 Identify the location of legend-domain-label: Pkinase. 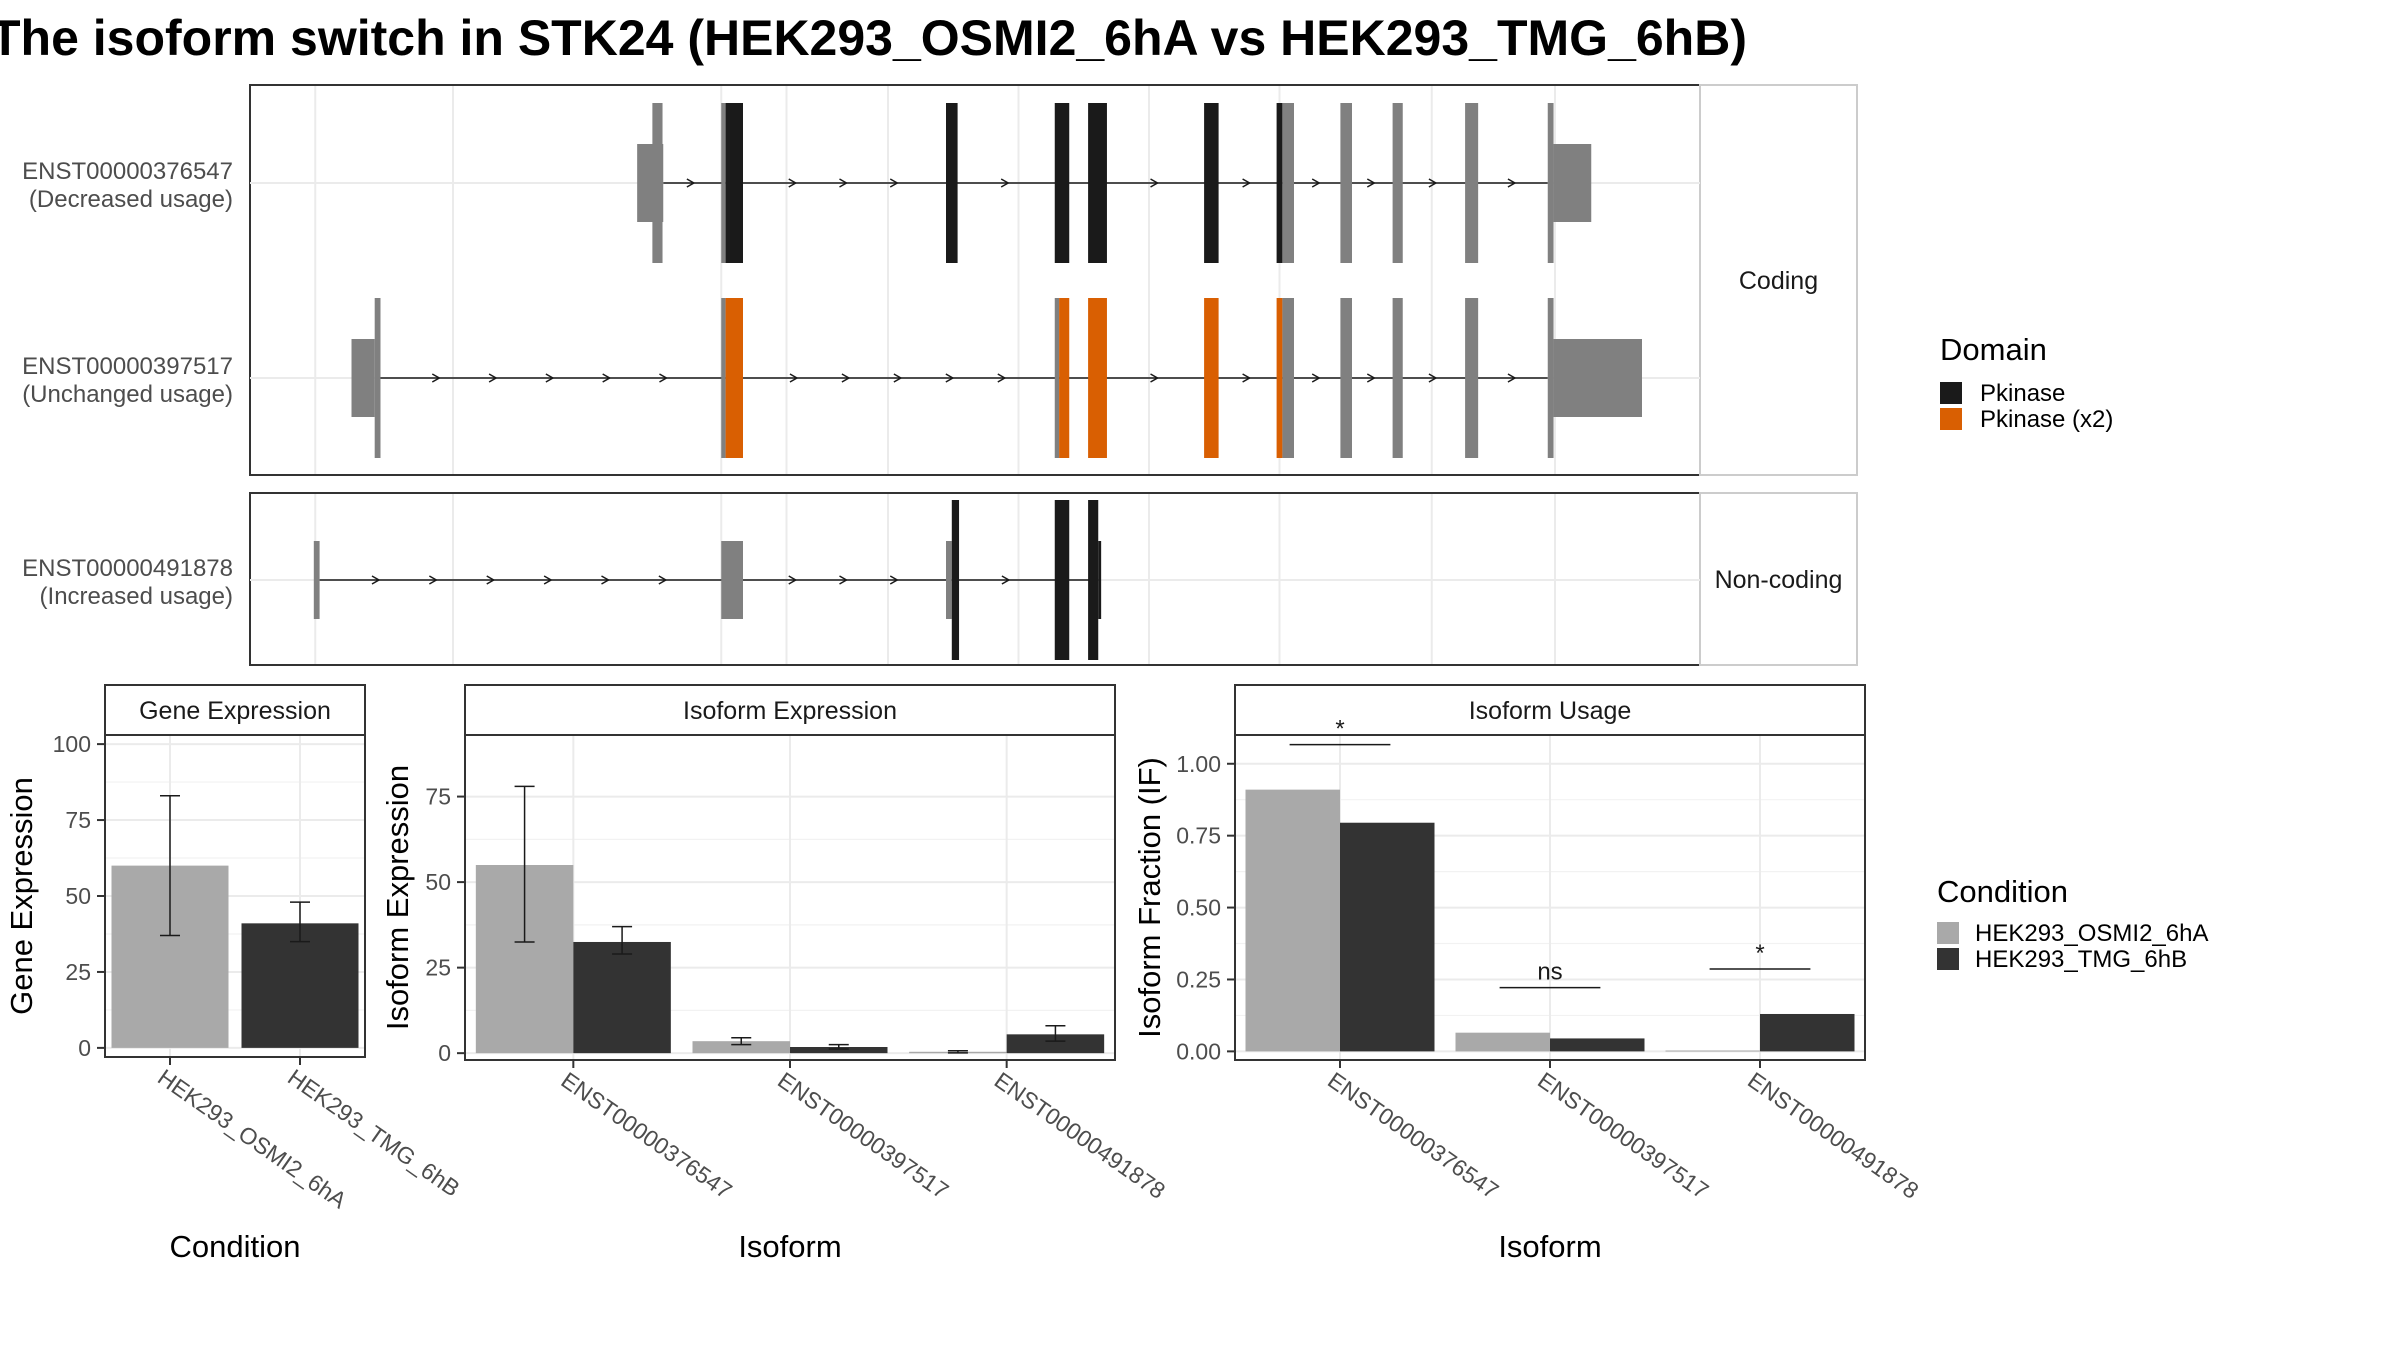
(2022, 393).